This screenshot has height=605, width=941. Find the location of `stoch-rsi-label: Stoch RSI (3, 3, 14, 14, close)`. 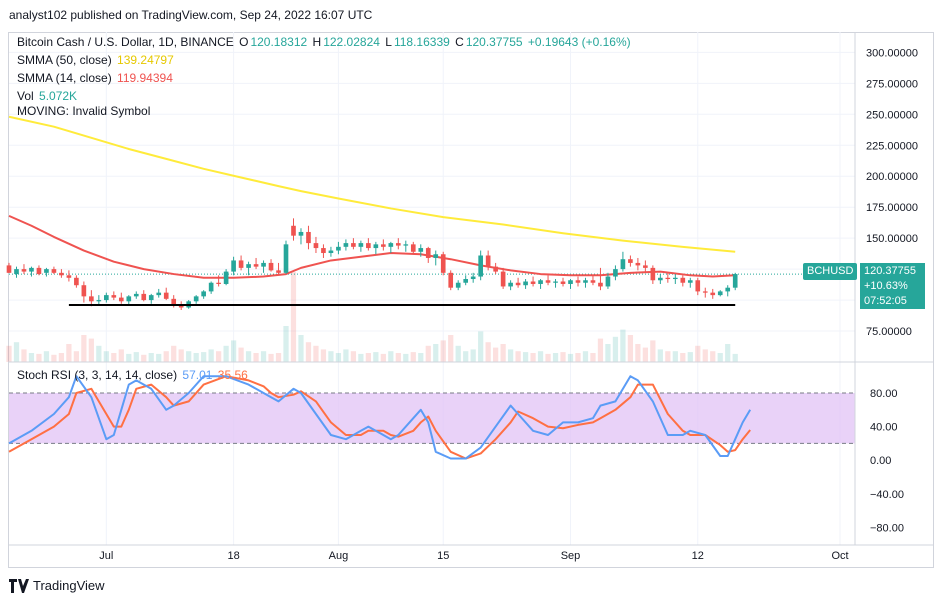

stoch-rsi-label: Stoch RSI (3, 3, 14, 14, close) is located at coordinates (97, 375).